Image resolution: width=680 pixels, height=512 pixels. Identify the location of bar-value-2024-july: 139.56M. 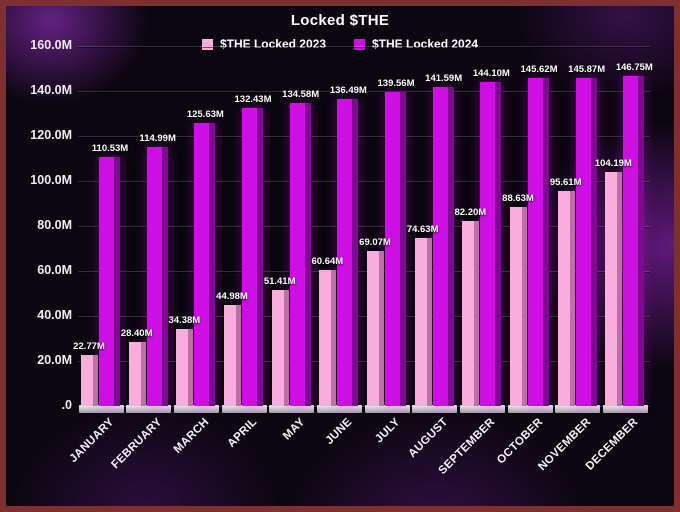
(396, 83).